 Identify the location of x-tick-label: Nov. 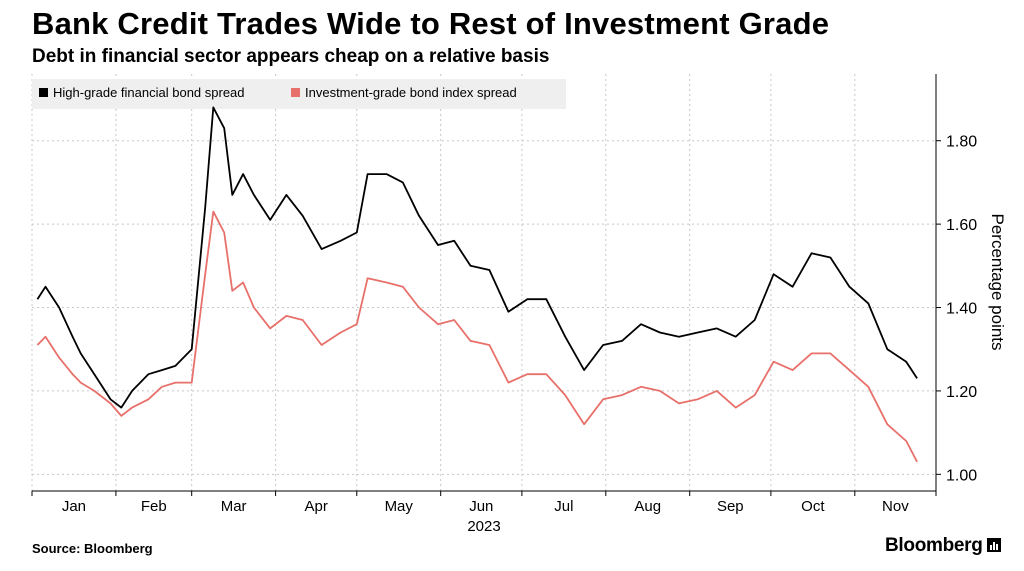
(895, 506).